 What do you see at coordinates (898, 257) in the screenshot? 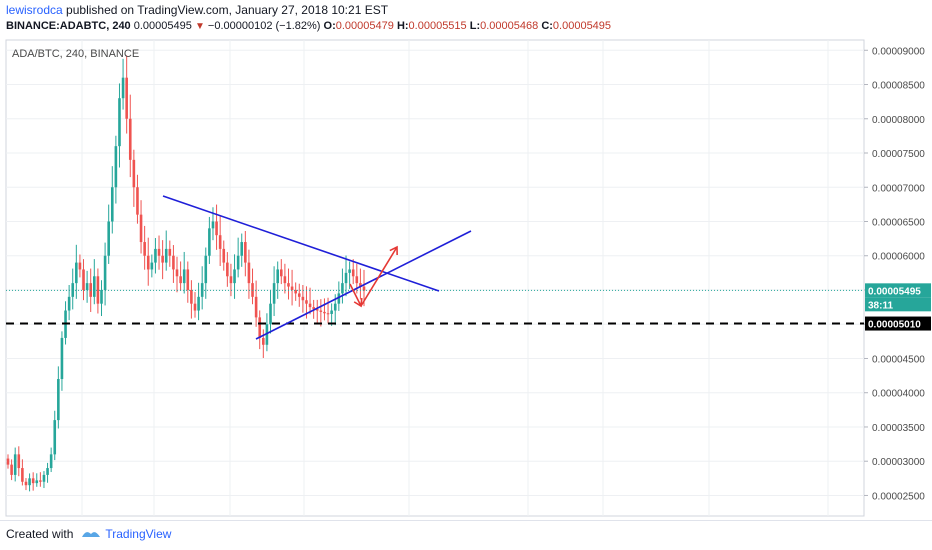
I see `y-tick-label: 0.00006000` at bounding box center [898, 257].